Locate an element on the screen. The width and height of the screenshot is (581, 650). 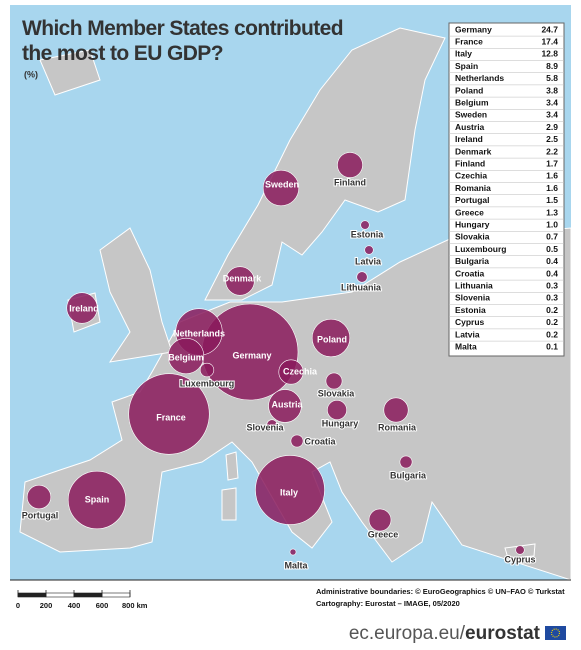
table-value: 0.1 is located at coordinates (552, 346).